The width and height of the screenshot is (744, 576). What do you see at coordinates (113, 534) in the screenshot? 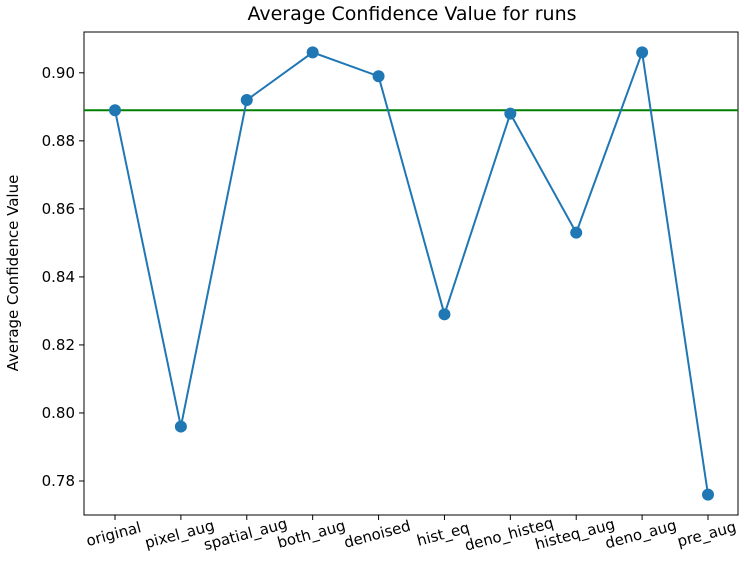
I see `x-tick-label: original` at bounding box center [113, 534].